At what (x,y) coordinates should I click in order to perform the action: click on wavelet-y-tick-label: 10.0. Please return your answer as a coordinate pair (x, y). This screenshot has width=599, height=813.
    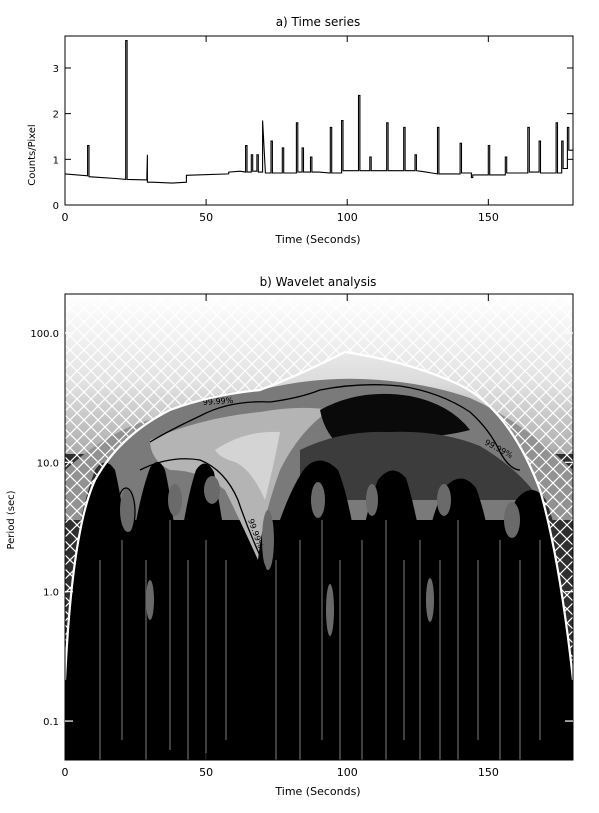
    Looking at the image, I should click on (48, 463).